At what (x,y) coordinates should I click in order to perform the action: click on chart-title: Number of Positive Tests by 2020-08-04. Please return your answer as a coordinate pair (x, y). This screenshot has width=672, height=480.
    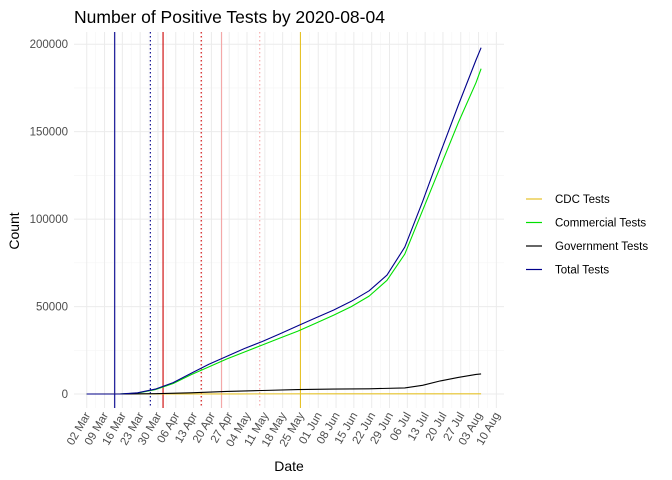
    Looking at the image, I should click on (229, 17).